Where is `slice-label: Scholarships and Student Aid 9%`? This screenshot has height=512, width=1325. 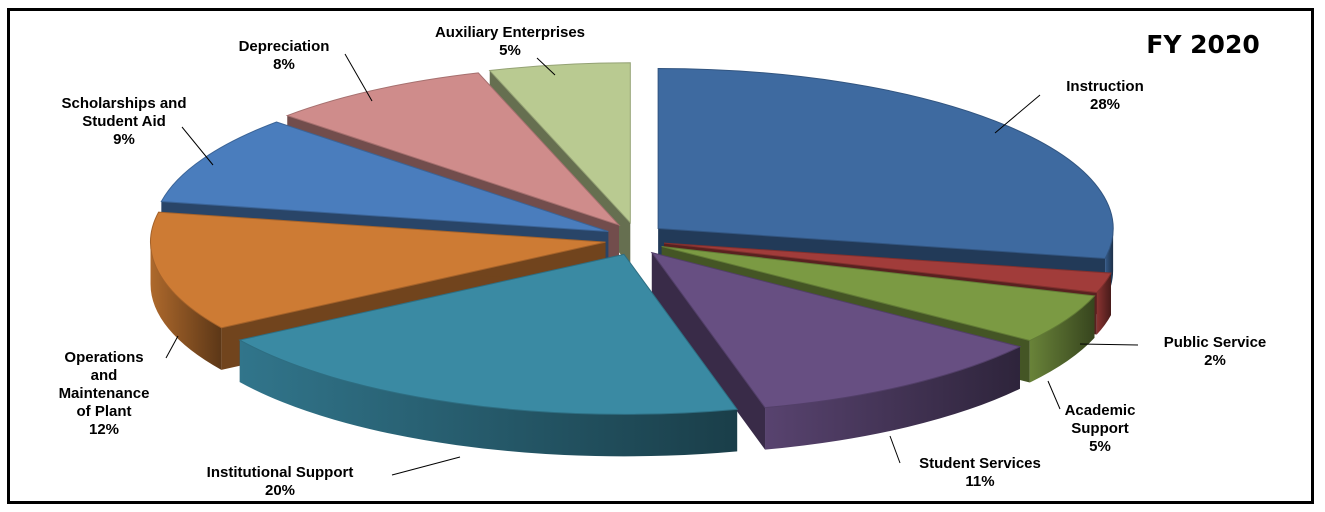
slice-label: Scholarships and Student Aid 9% is located at coordinates (123, 121).